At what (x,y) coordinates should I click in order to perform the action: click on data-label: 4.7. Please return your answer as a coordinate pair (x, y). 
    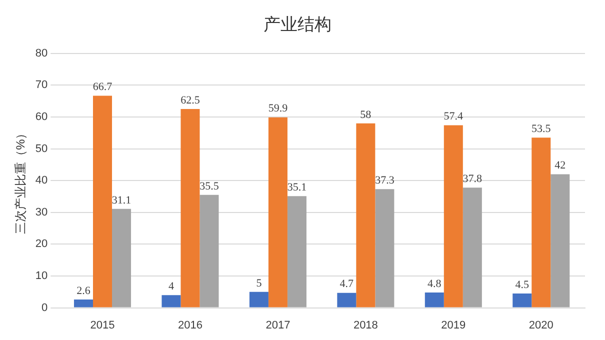
    Looking at the image, I should click on (347, 284).